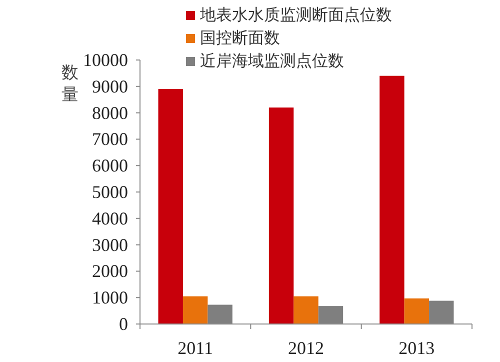  I want to click on y-tick-label: 9000, so click(110, 86).